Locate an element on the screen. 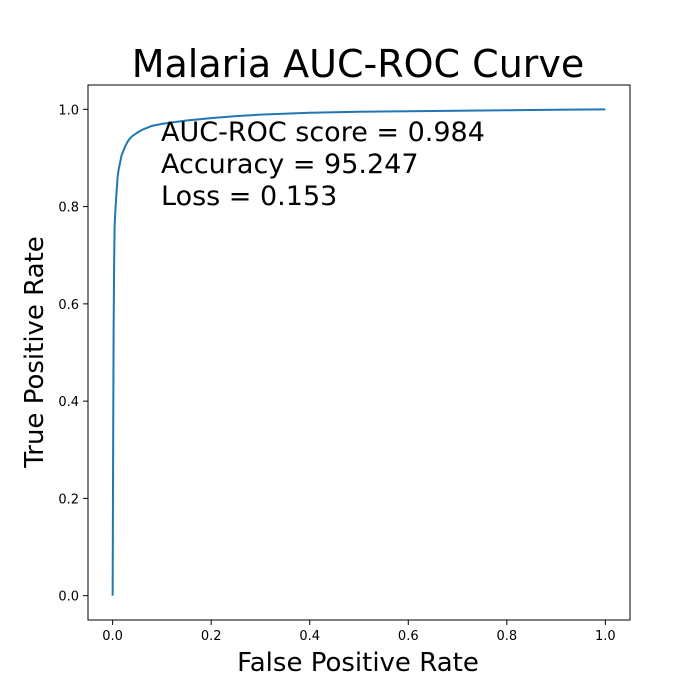 This screenshot has width=700, height=696. y-tick-label: 0.6 is located at coordinates (68, 305).